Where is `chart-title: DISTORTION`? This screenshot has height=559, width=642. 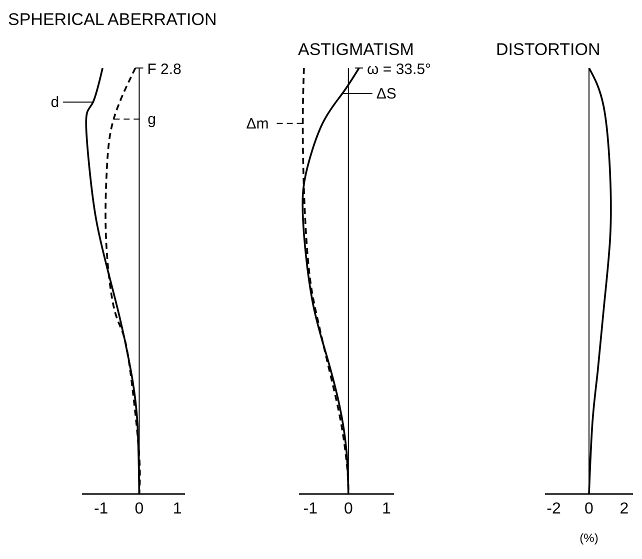
chart-title: DISTORTION is located at coordinates (548, 50).